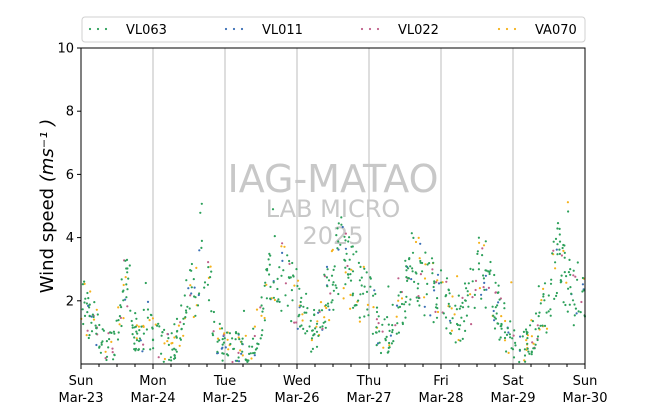 The height and width of the screenshot is (409, 650). Describe the element at coordinates (224, 381) in the screenshot. I see `x-tick-day: Tue` at that location.